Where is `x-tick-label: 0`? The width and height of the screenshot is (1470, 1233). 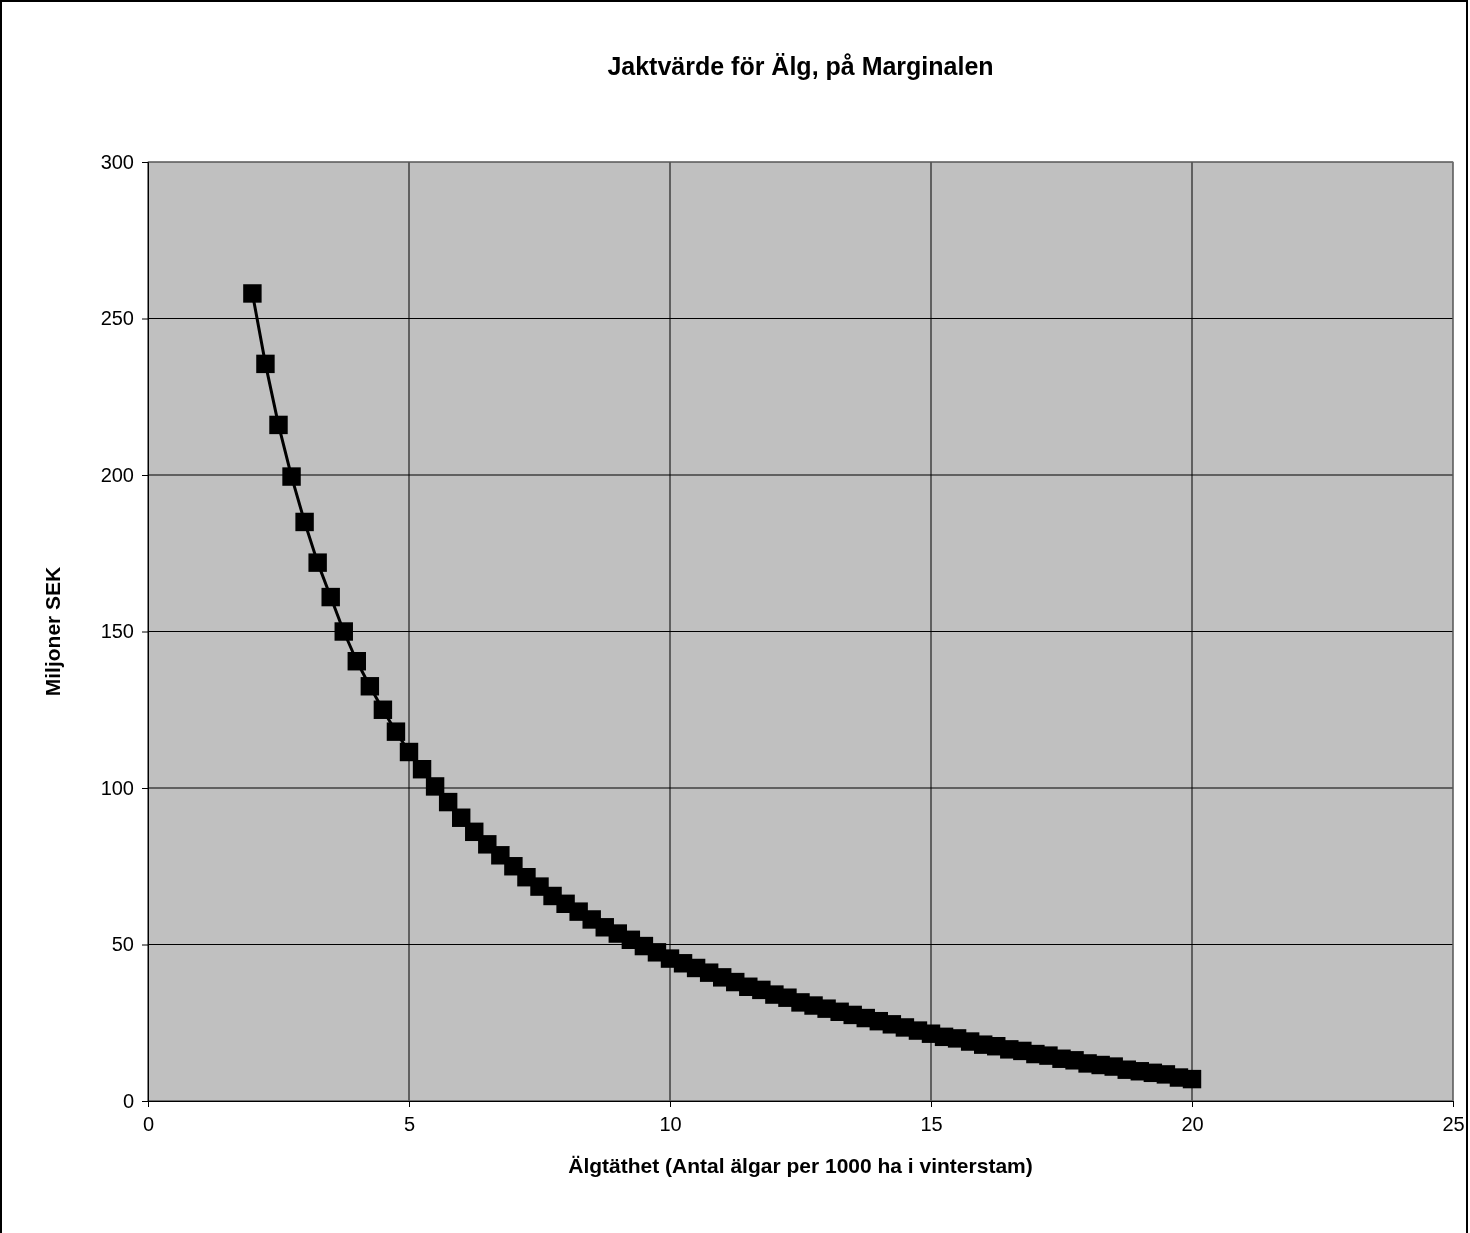 x-tick-label: 0 is located at coordinates (148, 1124).